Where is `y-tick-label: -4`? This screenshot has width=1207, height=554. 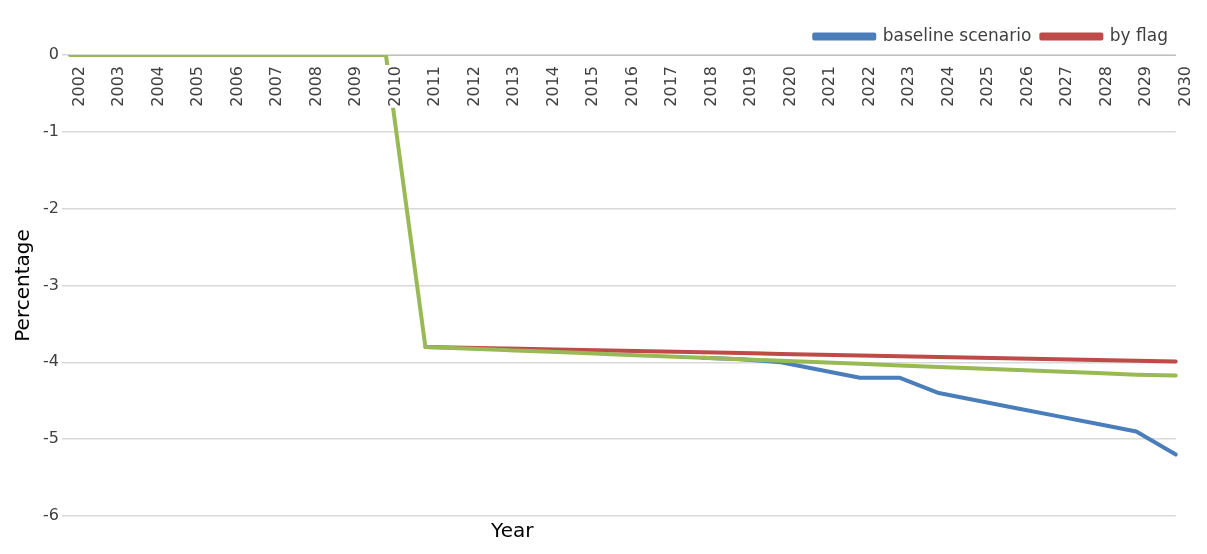 y-tick-label: -4 is located at coordinates (51, 361).